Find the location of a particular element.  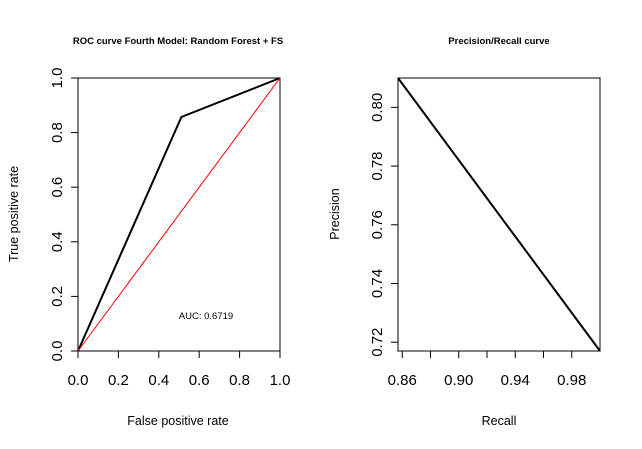

pr-x-axis-label: Recall is located at coordinates (499, 421).